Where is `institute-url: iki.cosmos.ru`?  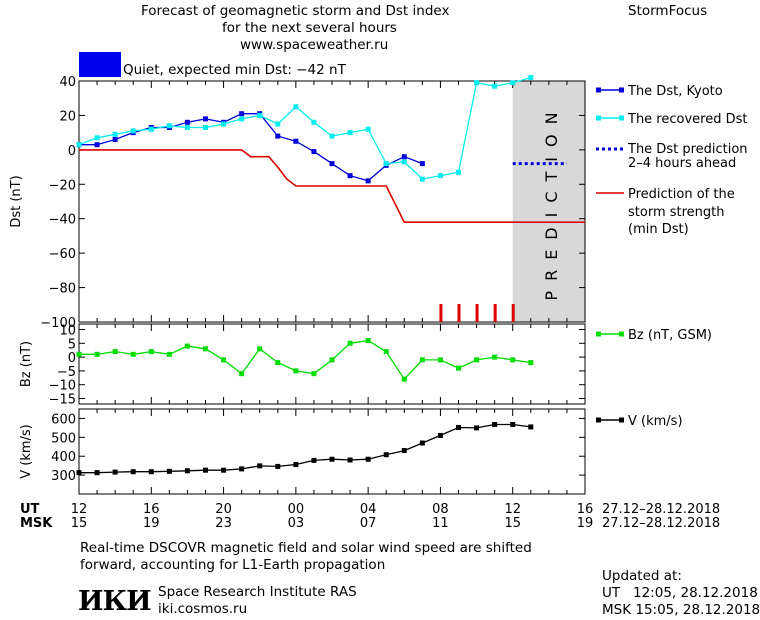 institute-url: iki.cosmos.ru is located at coordinates (203, 609).